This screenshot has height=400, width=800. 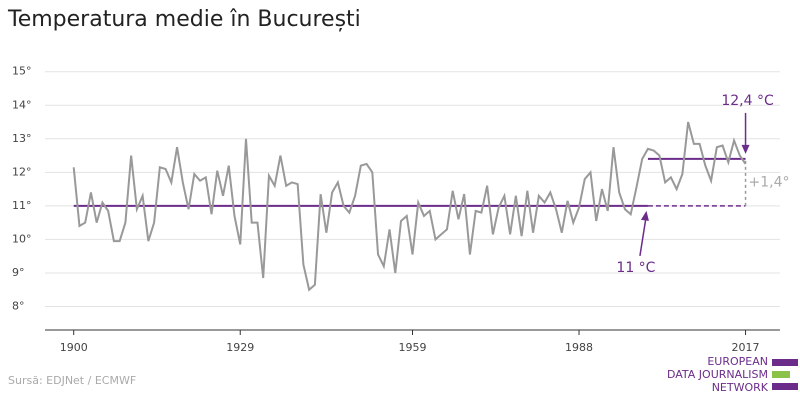 I want to click on reference-label: 11 °C, so click(x=635, y=268).